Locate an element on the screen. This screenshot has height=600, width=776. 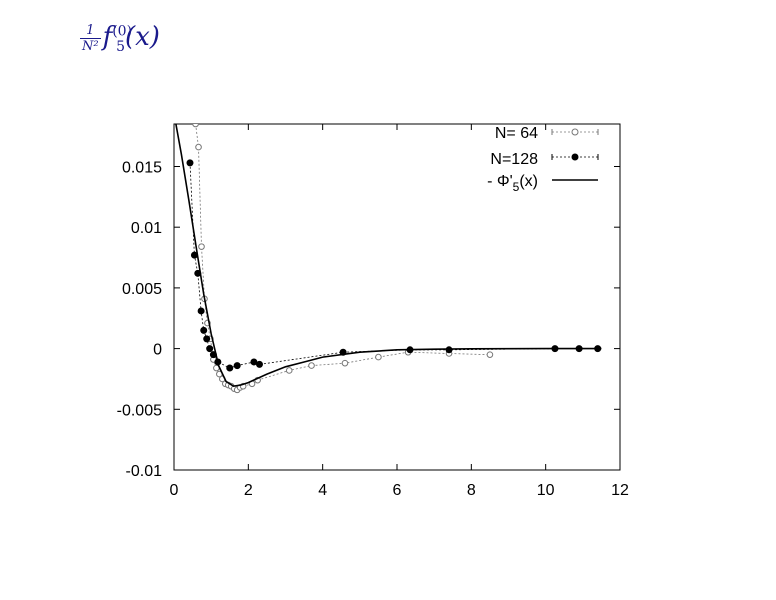
legend-label-phi-suffix: (x) is located at coordinates (528, 181).